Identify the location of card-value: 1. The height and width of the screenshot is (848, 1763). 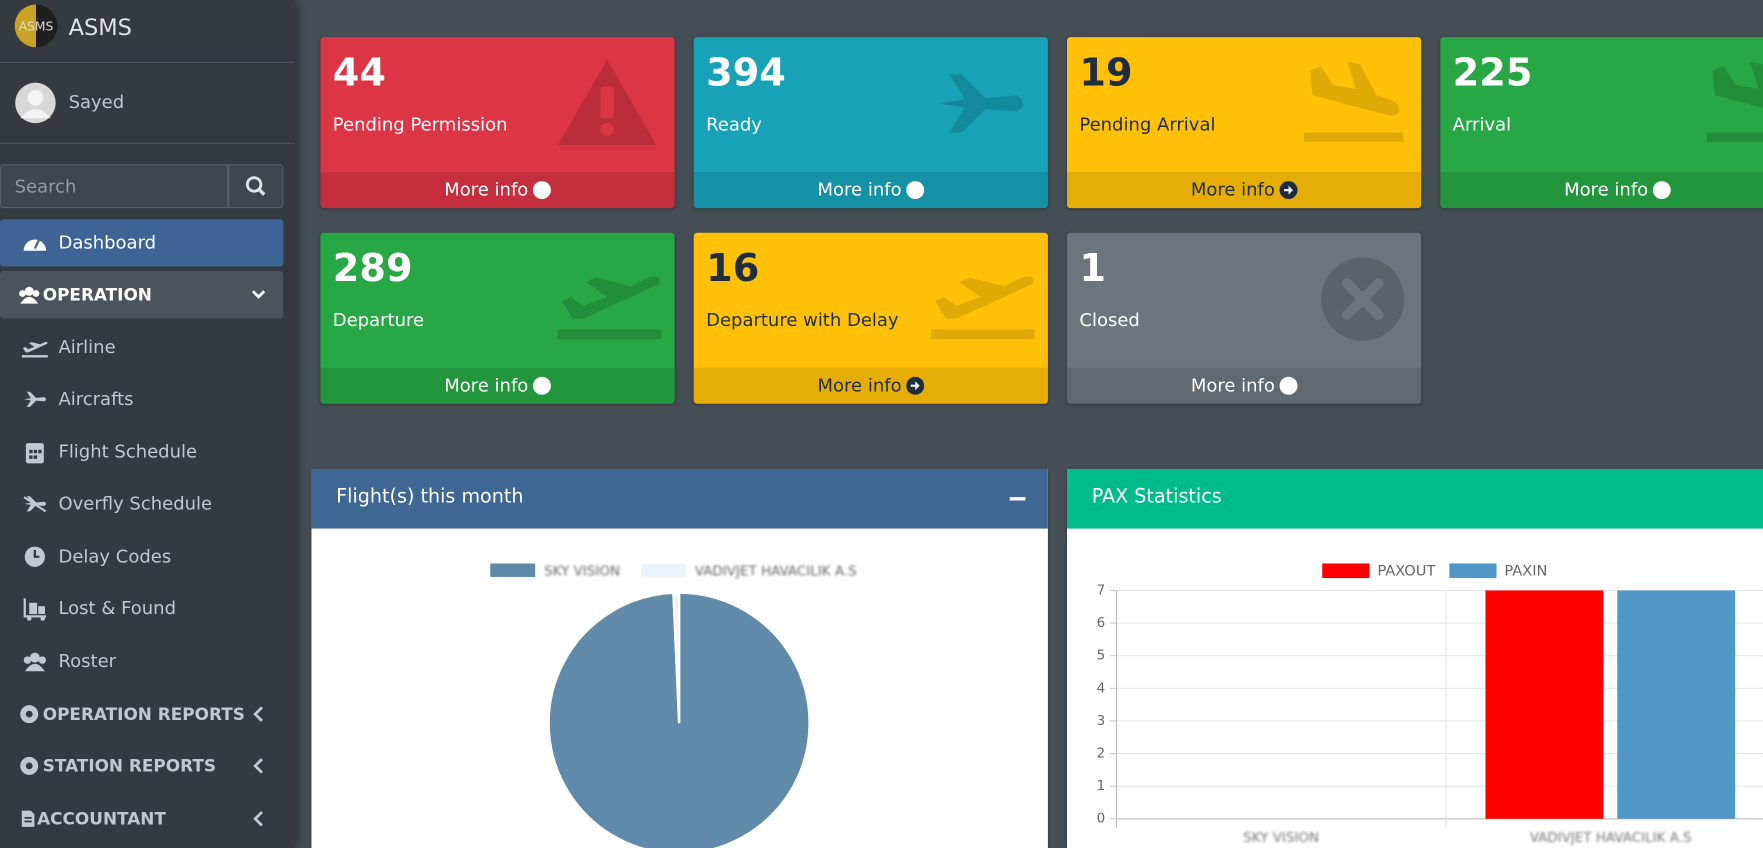
(1093, 269).